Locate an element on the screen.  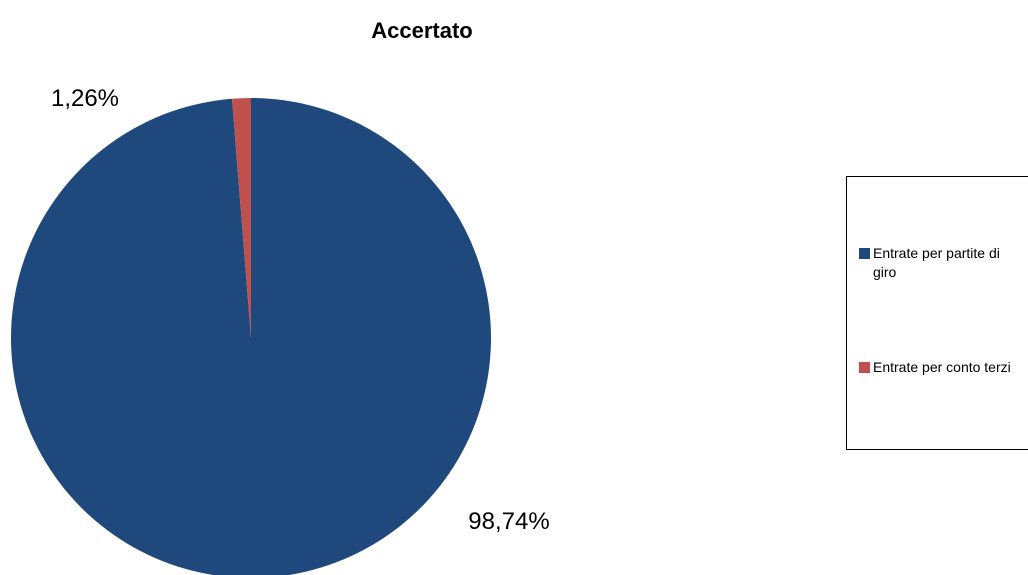
data-label-1: 98,74% is located at coordinates (508, 521).